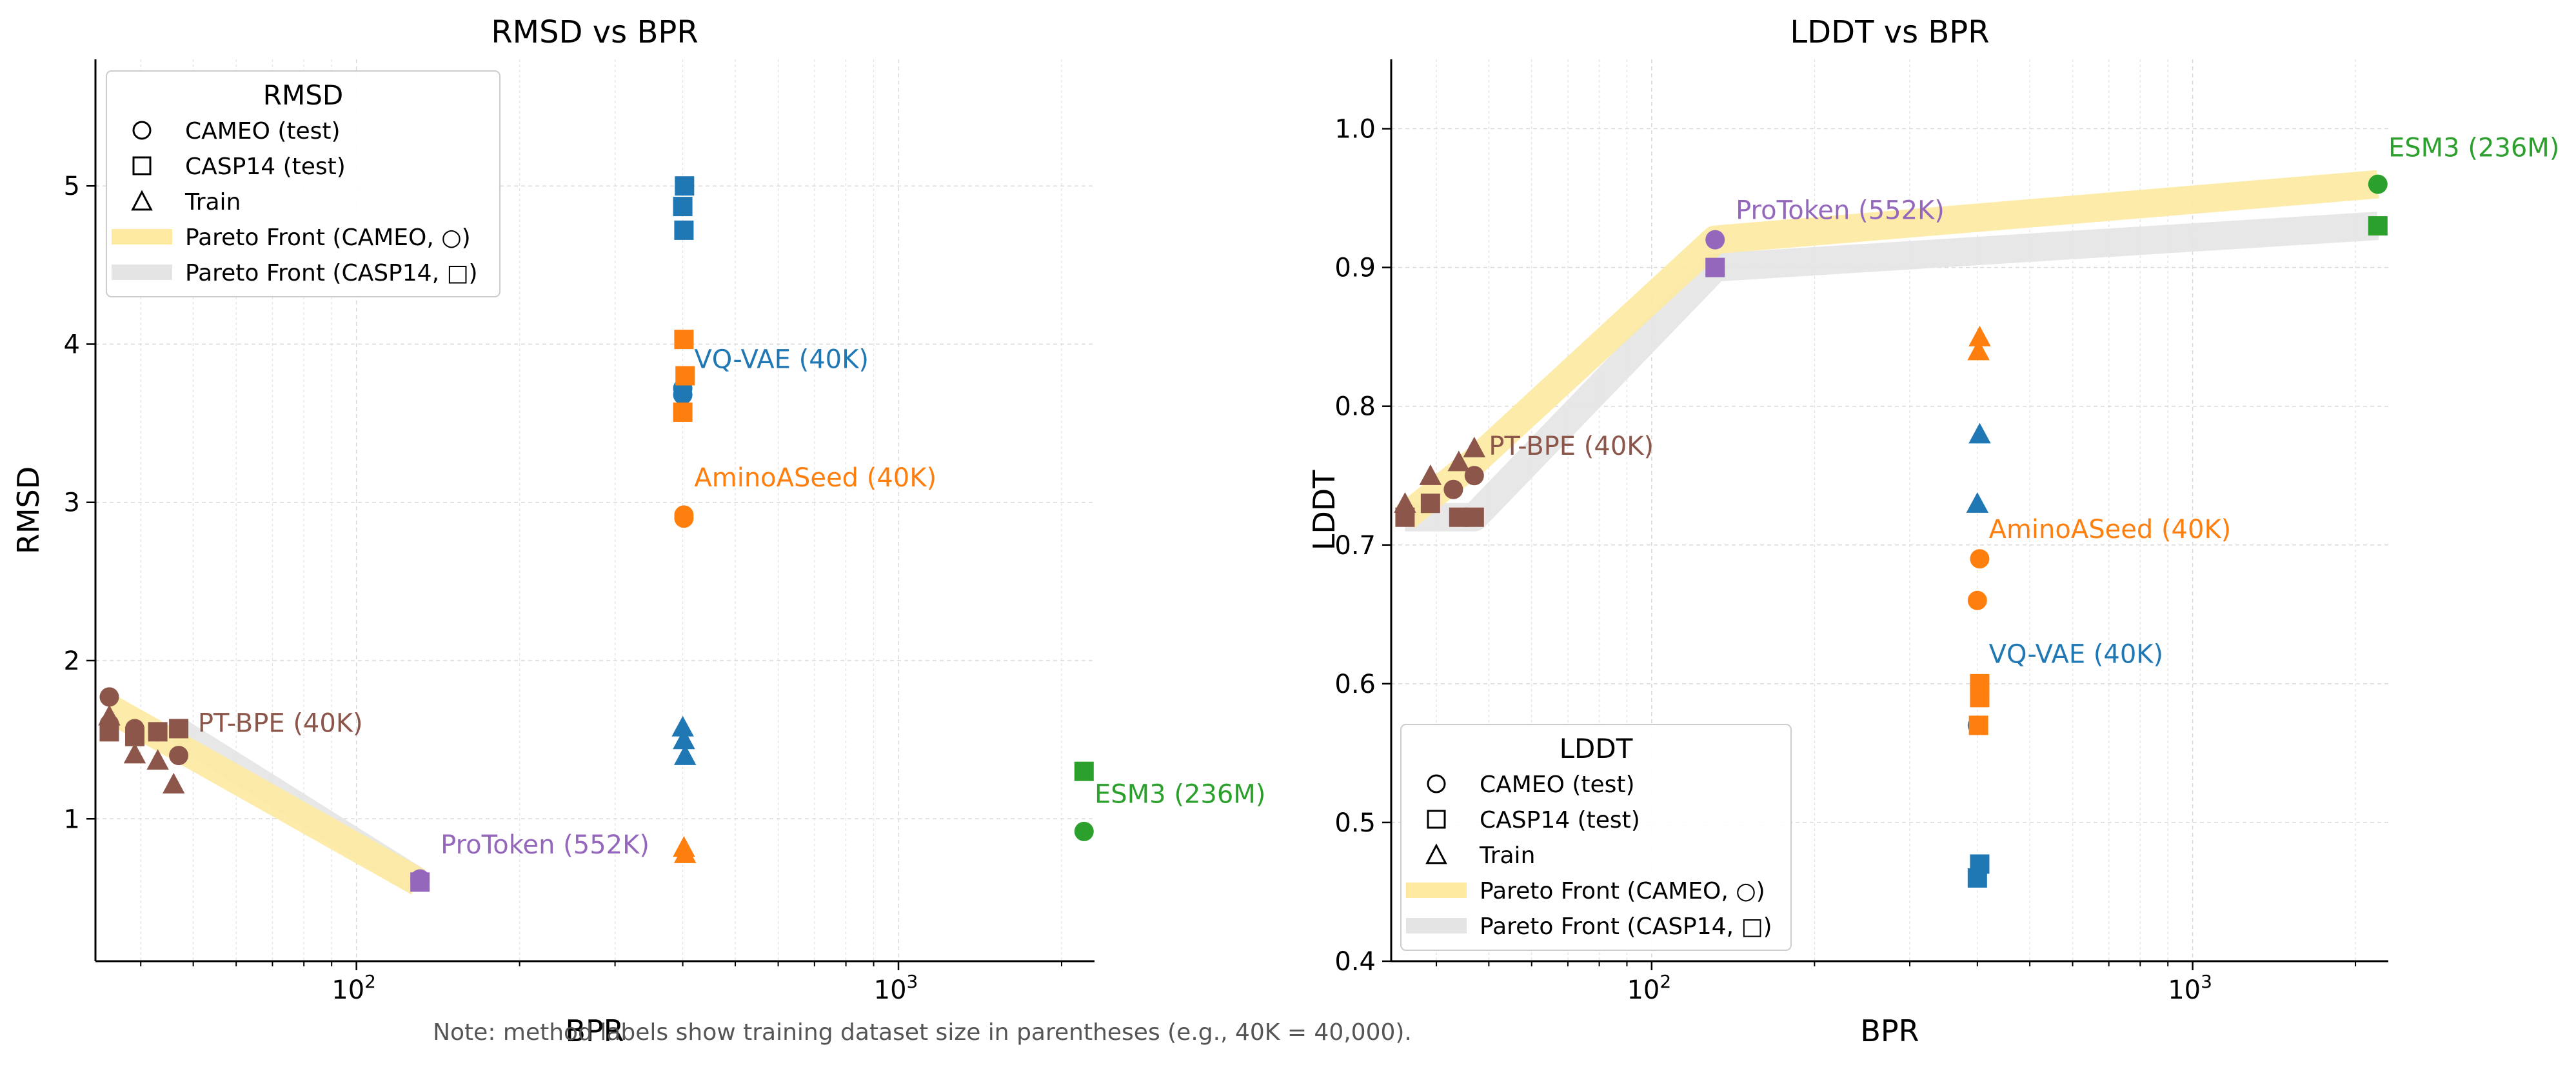 This screenshot has width=2576, height=1067. What do you see at coordinates (1596, 748) in the screenshot?
I see `legend-title: LDDT` at bounding box center [1596, 748].